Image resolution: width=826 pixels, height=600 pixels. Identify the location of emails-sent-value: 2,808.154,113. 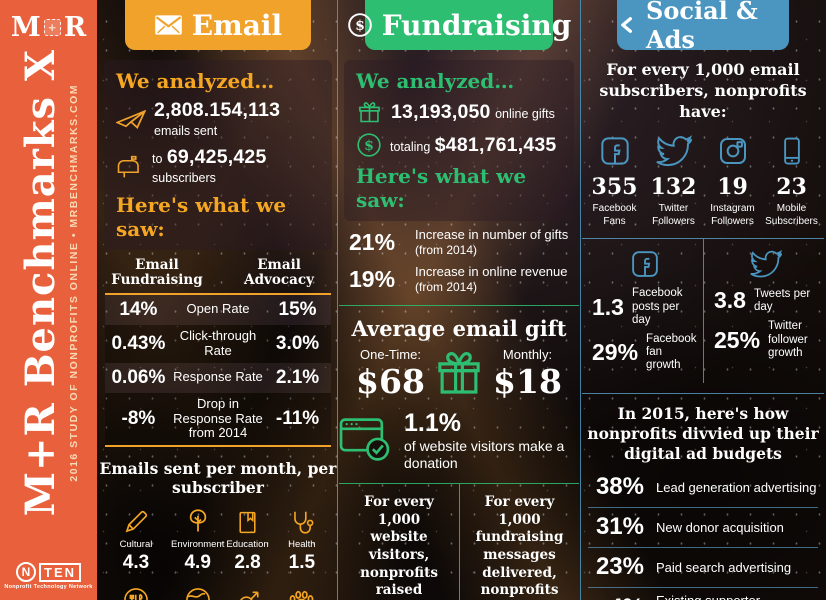
(217, 110).